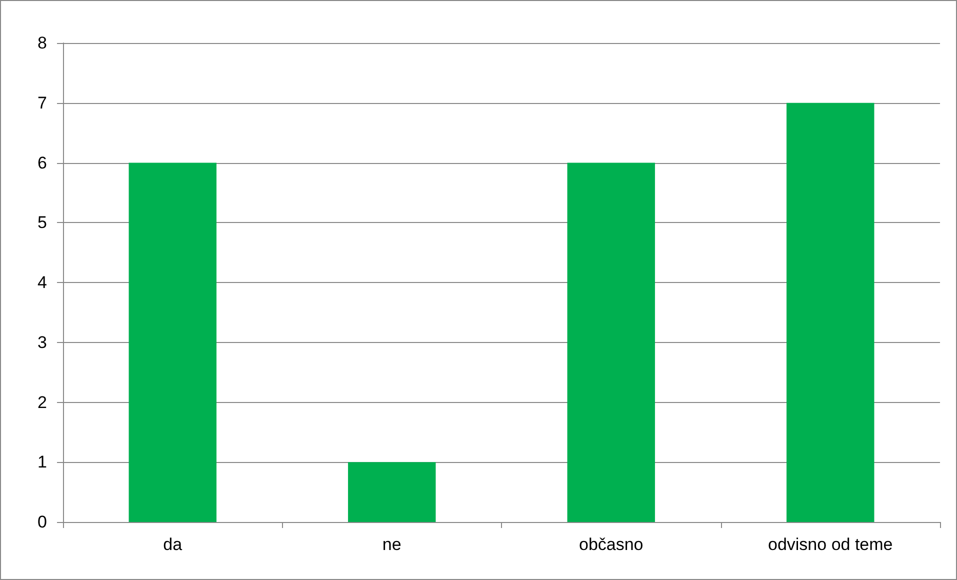 Image resolution: width=957 pixels, height=580 pixels. Describe the element at coordinates (392, 544) in the screenshot. I see `x-tick-label: ne` at that location.